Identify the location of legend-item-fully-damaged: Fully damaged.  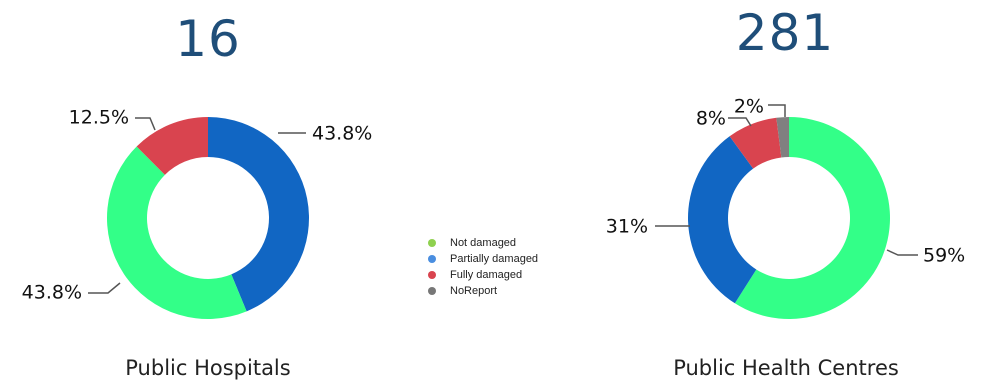
(483, 275).